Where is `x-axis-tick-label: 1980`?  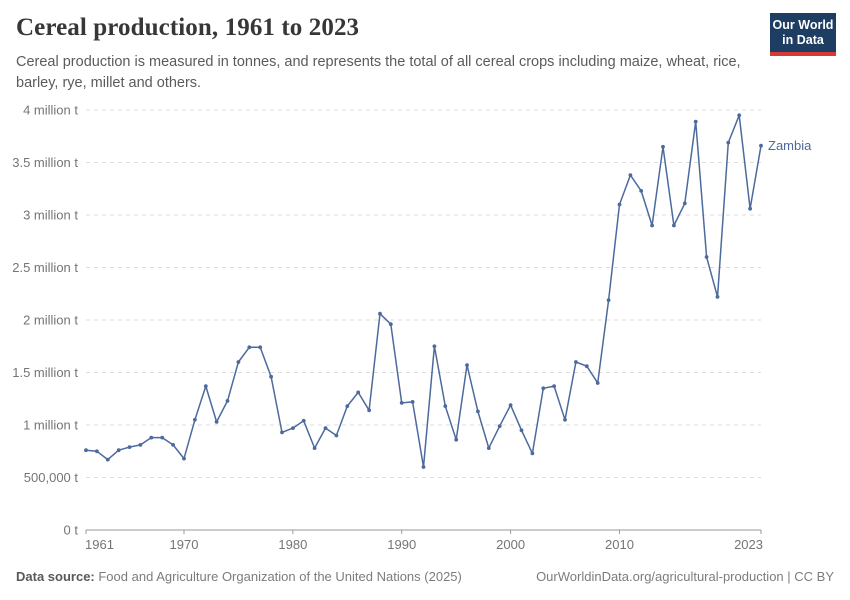 x-axis-tick-label: 1980 is located at coordinates (292, 544).